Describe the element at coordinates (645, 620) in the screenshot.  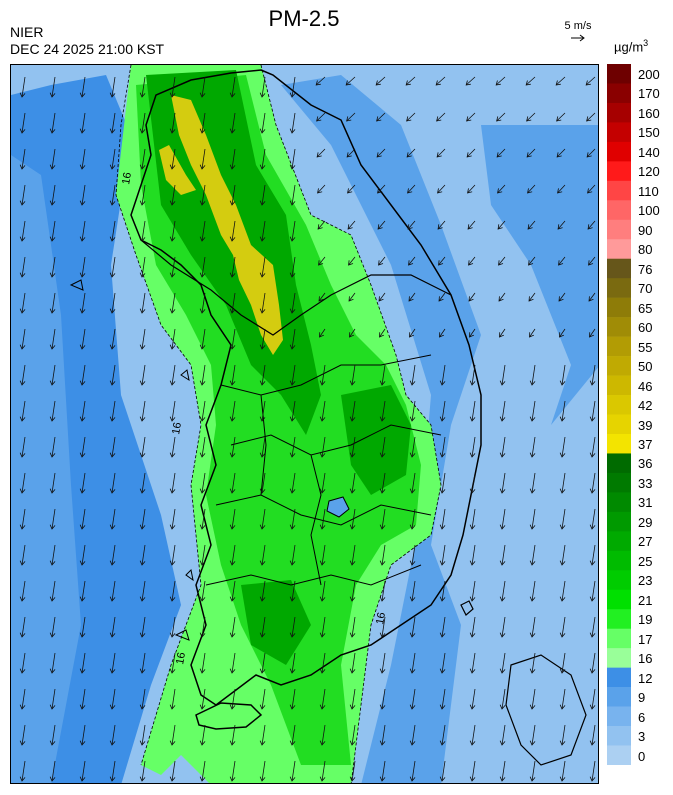
I see `legend-label: 19` at that location.